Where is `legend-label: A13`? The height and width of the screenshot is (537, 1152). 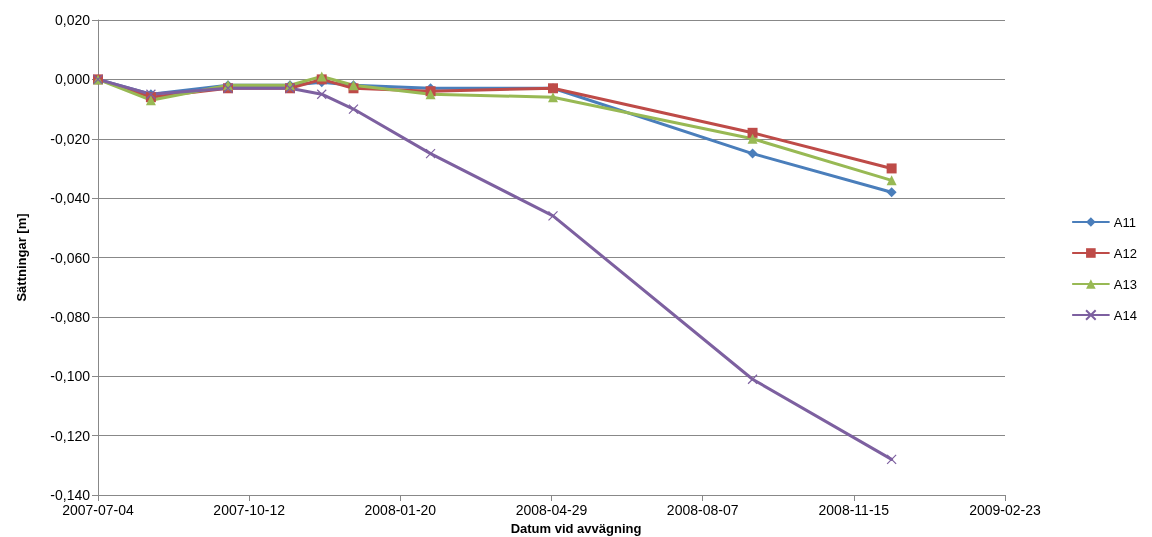 legend-label: A13 is located at coordinates (1125, 284).